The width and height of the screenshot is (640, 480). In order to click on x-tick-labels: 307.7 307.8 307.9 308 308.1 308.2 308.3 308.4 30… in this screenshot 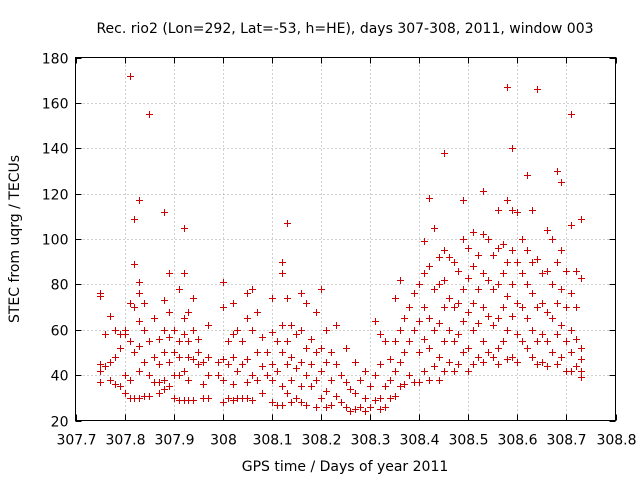, I will do `click(346, 441)`.